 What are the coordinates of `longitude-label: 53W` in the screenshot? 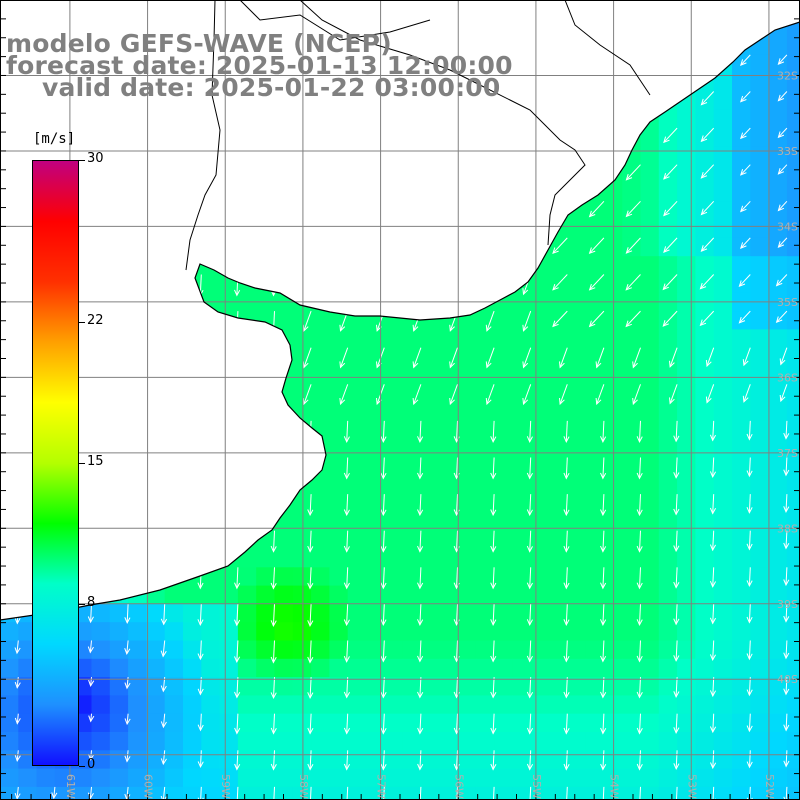 It's located at (691, 786).